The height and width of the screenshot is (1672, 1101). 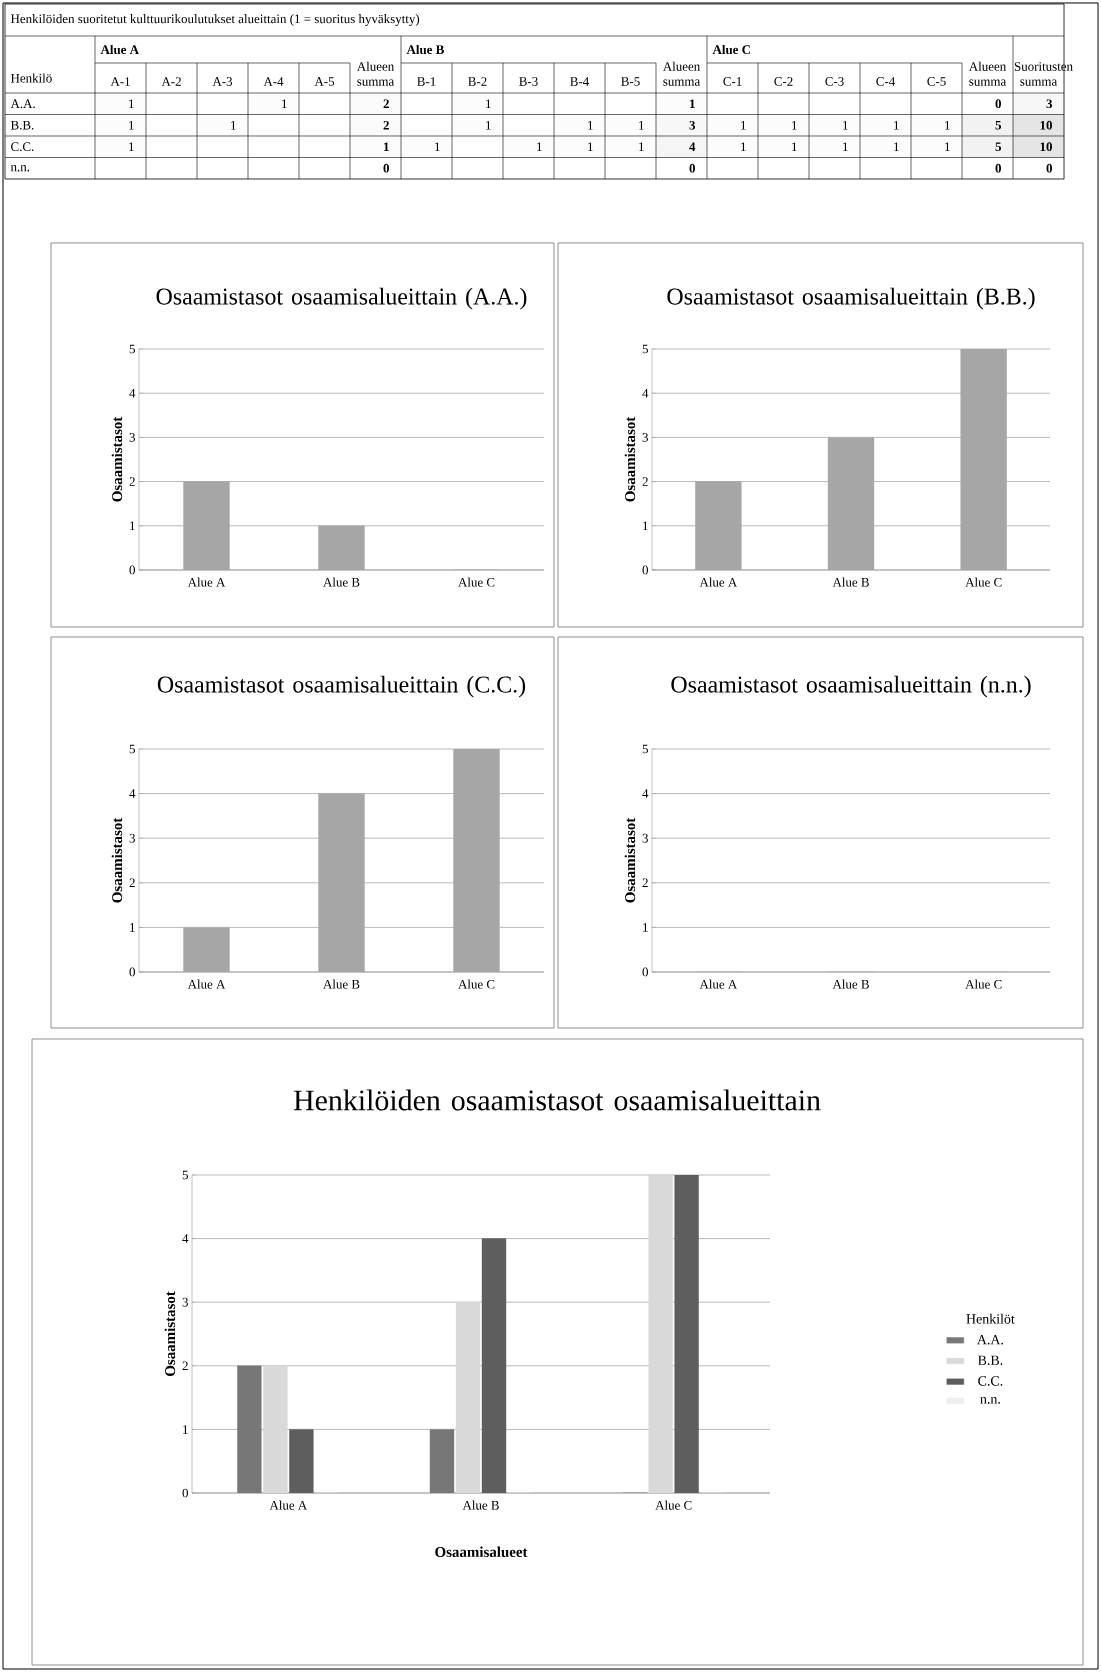 I want to click on x-tick-label: C-5, so click(x=936, y=81).